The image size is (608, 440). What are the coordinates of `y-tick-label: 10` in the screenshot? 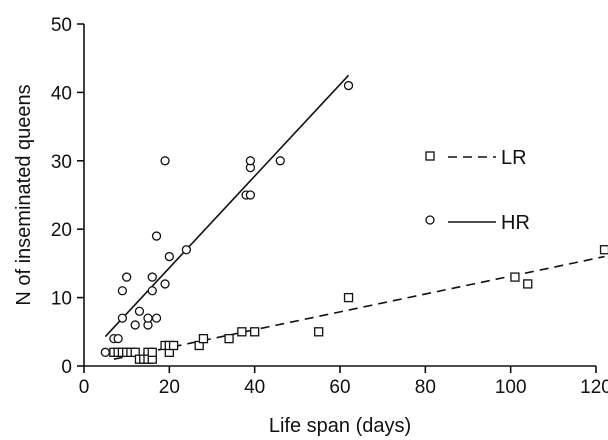 It's located at (61, 299).